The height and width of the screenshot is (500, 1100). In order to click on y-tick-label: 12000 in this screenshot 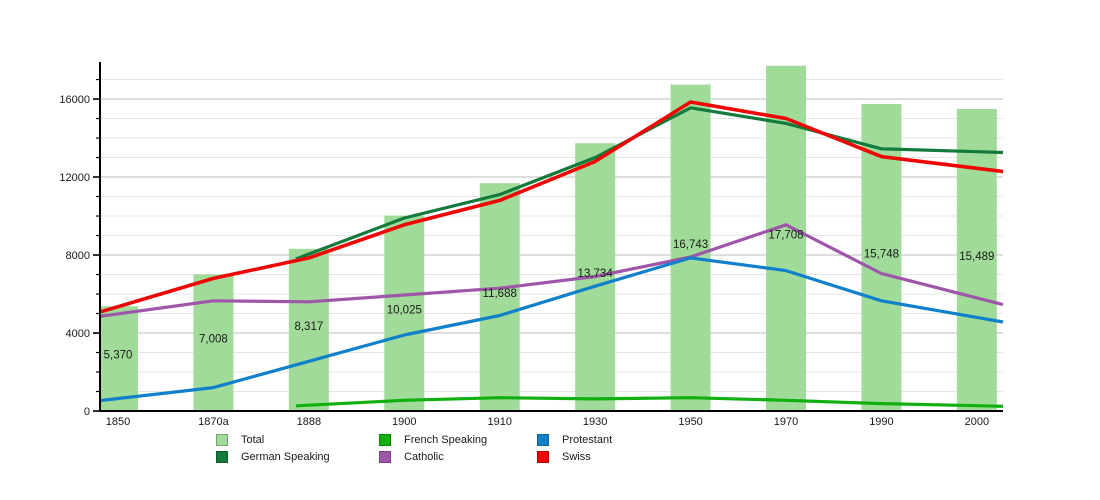, I will do `click(74, 178)`.